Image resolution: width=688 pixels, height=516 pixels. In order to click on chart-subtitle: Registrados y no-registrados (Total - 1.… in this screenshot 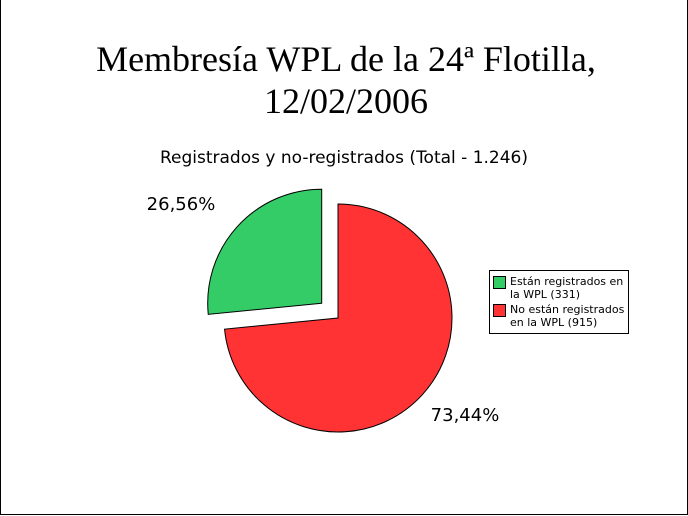, I will do `click(344, 158)`.